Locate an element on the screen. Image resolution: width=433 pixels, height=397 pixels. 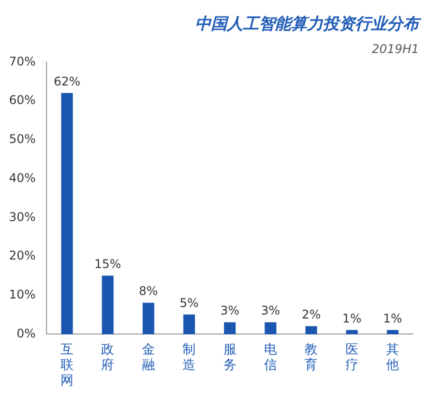
x-tick-label: 教育 is located at coordinates (311, 357).